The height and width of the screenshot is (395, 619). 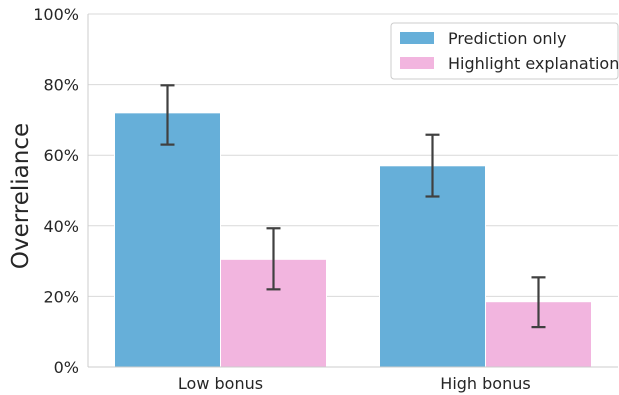 What do you see at coordinates (507, 38) in the screenshot?
I see `legend-label-prediction: Prediction only` at bounding box center [507, 38].